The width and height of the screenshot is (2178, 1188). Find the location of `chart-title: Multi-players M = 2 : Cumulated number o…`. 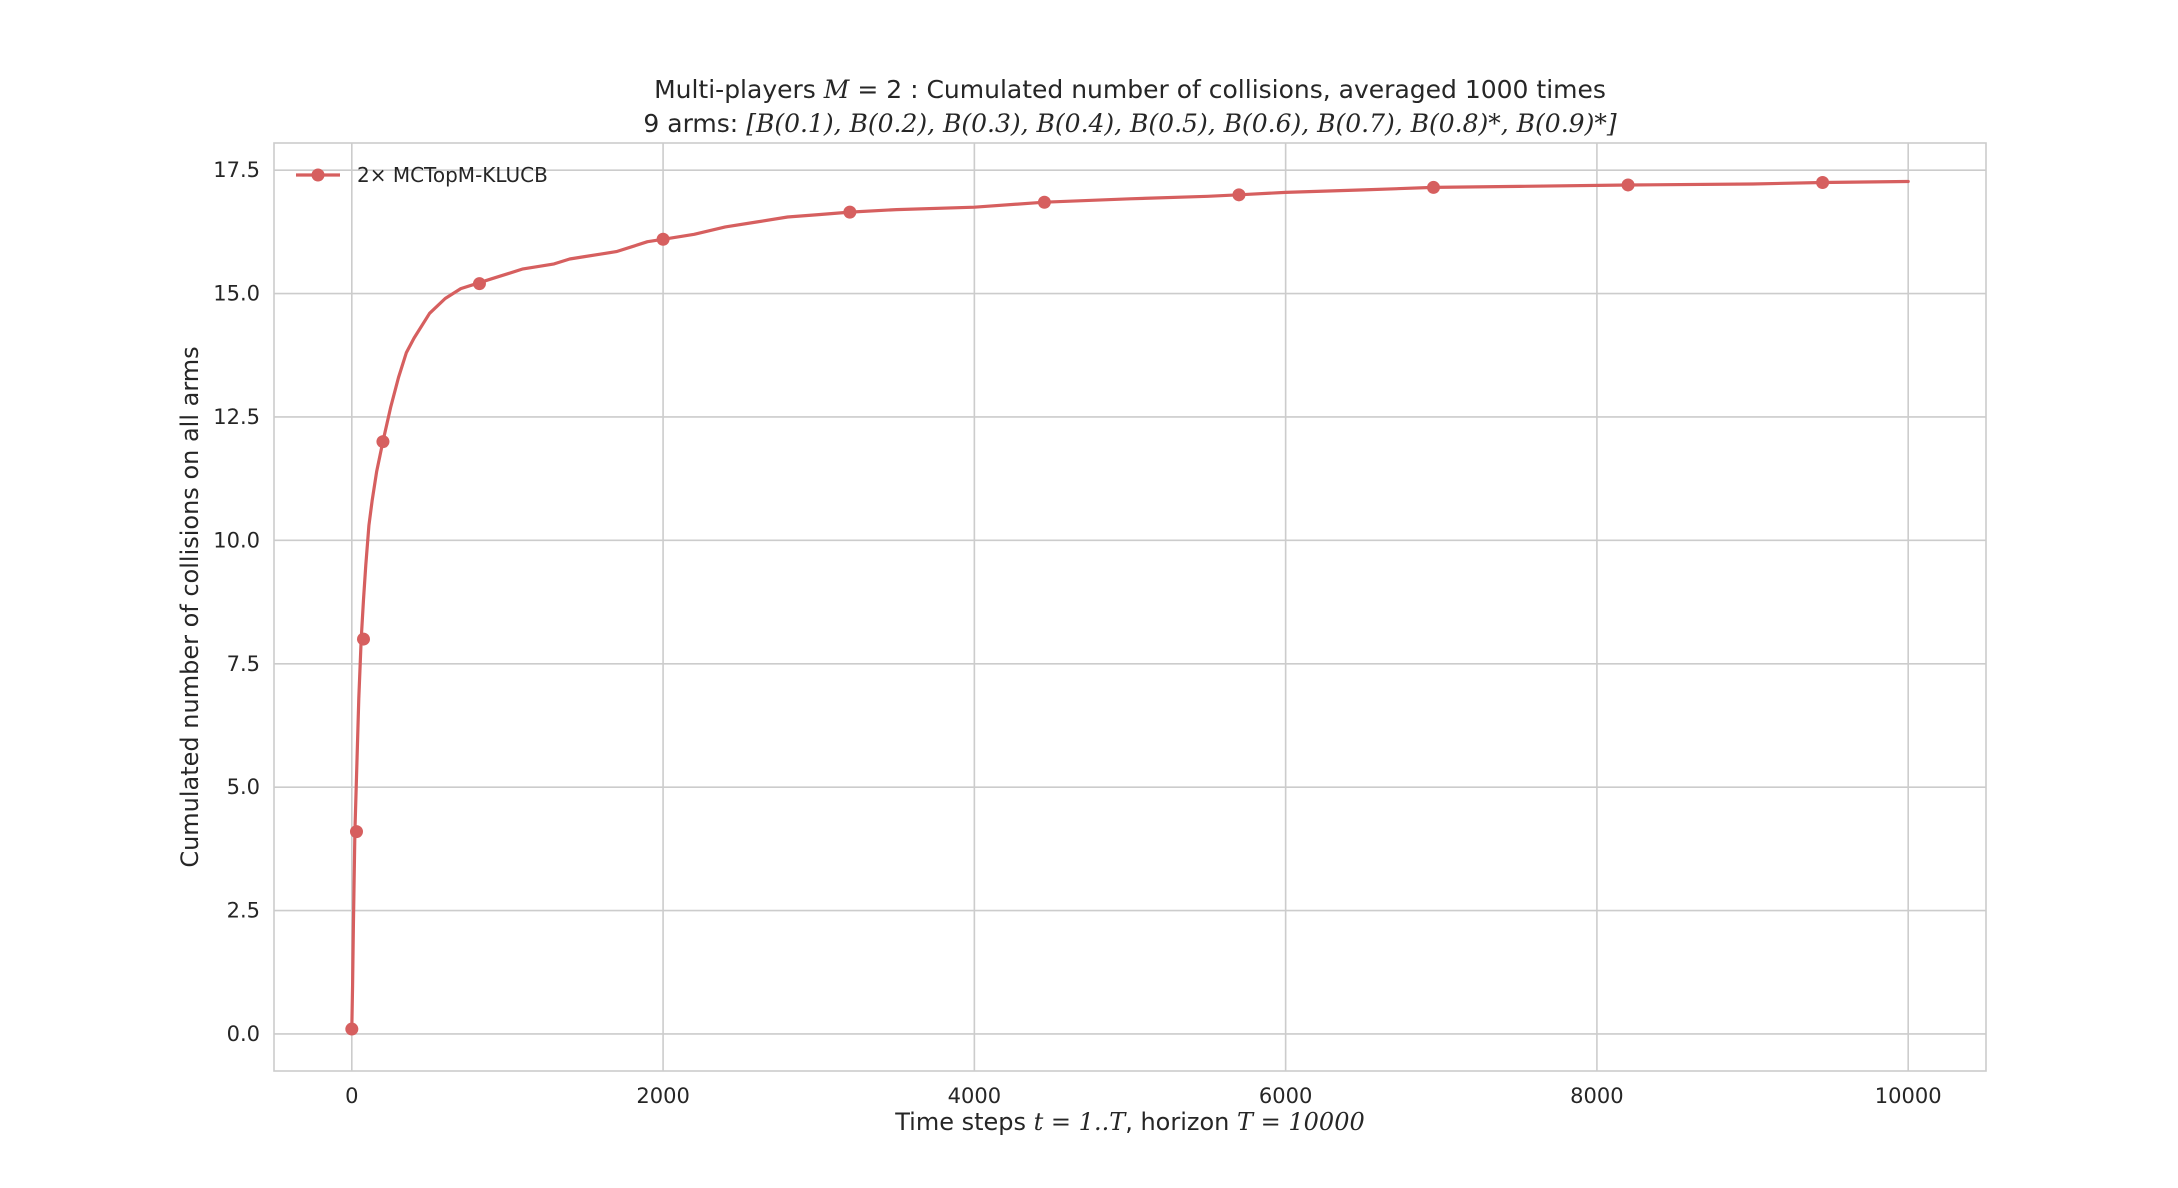

chart-title: Multi-players M = 2 : Cumulated number o… is located at coordinates (1130, 89).